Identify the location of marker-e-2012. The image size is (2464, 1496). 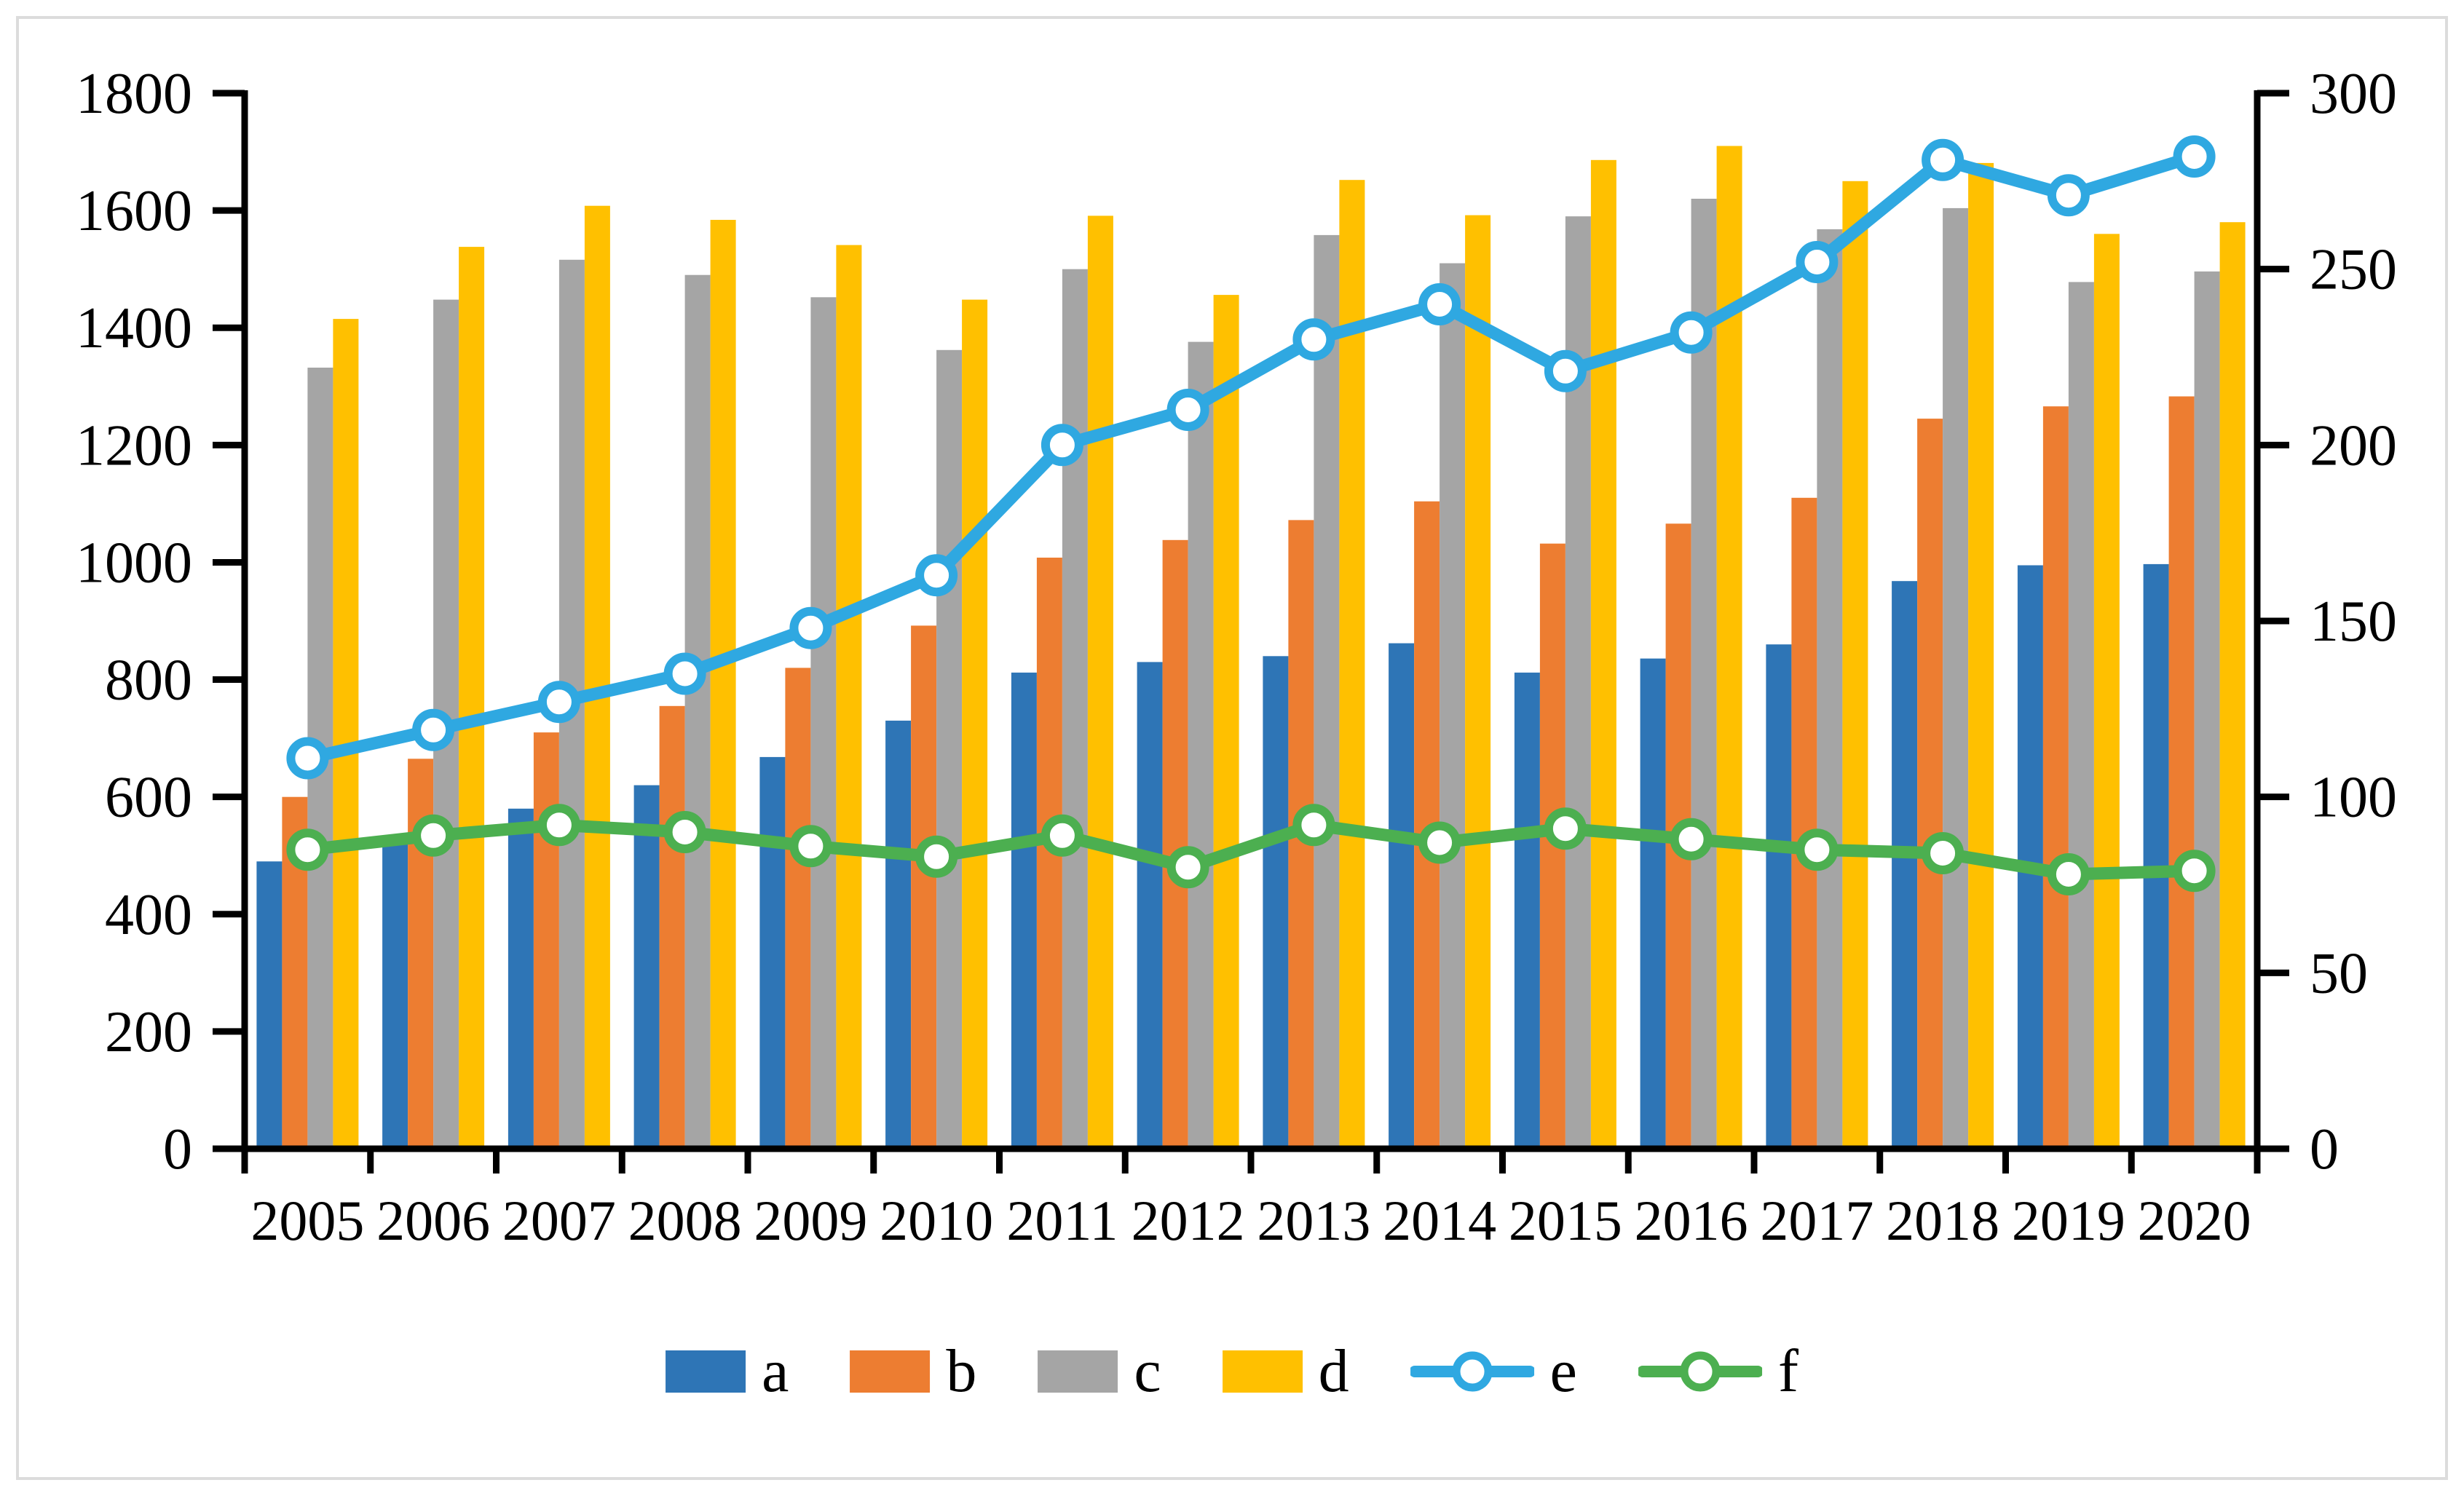
(1187, 410).